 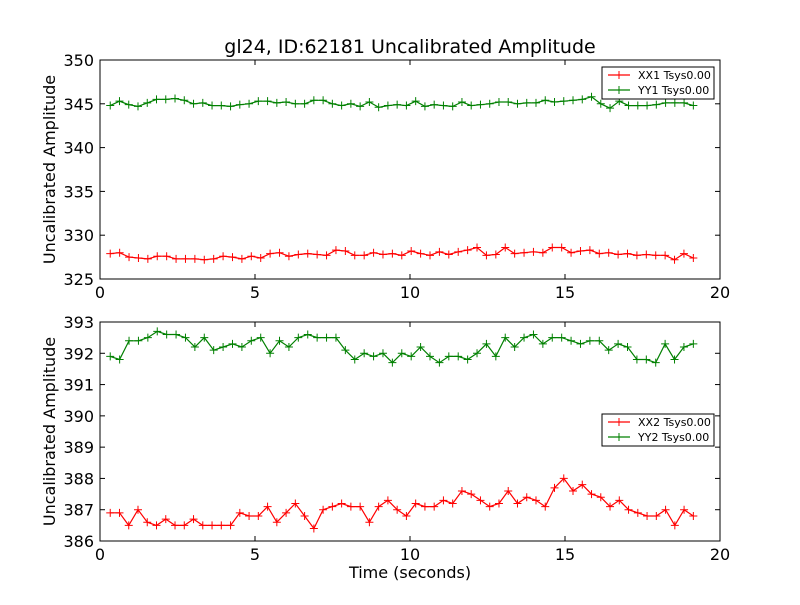 What do you see at coordinates (78, 104) in the screenshot?
I see `y-tick-label: 345` at bounding box center [78, 104].